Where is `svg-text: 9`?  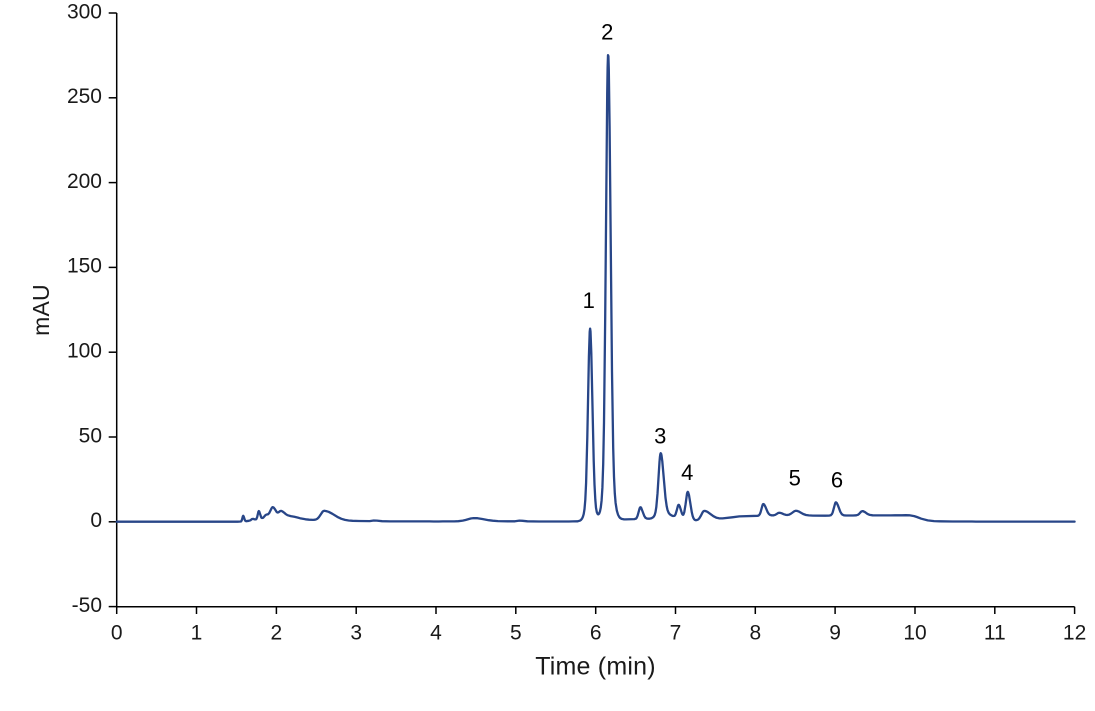
svg-text: 9 is located at coordinates (835, 633).